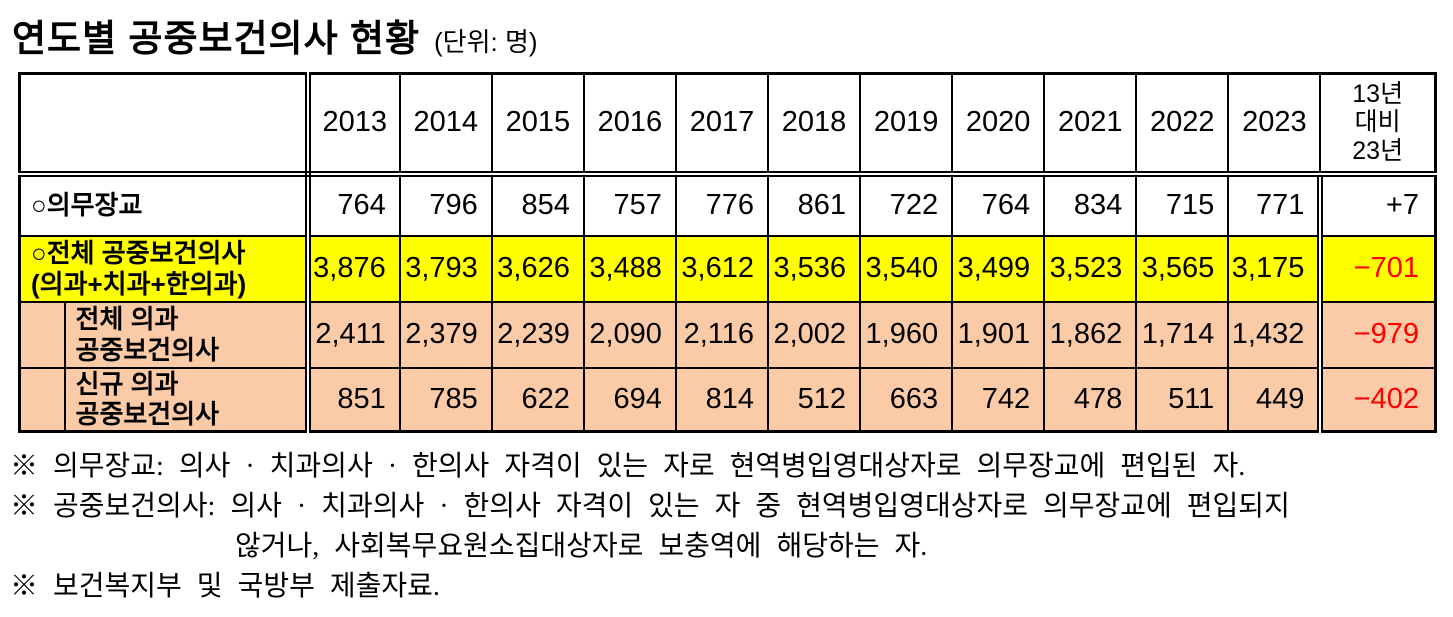  What do you see at coordinates (537, 124) in the screenshot?
I see `year-header-2015: 2015` at bounding box center [537, 124].